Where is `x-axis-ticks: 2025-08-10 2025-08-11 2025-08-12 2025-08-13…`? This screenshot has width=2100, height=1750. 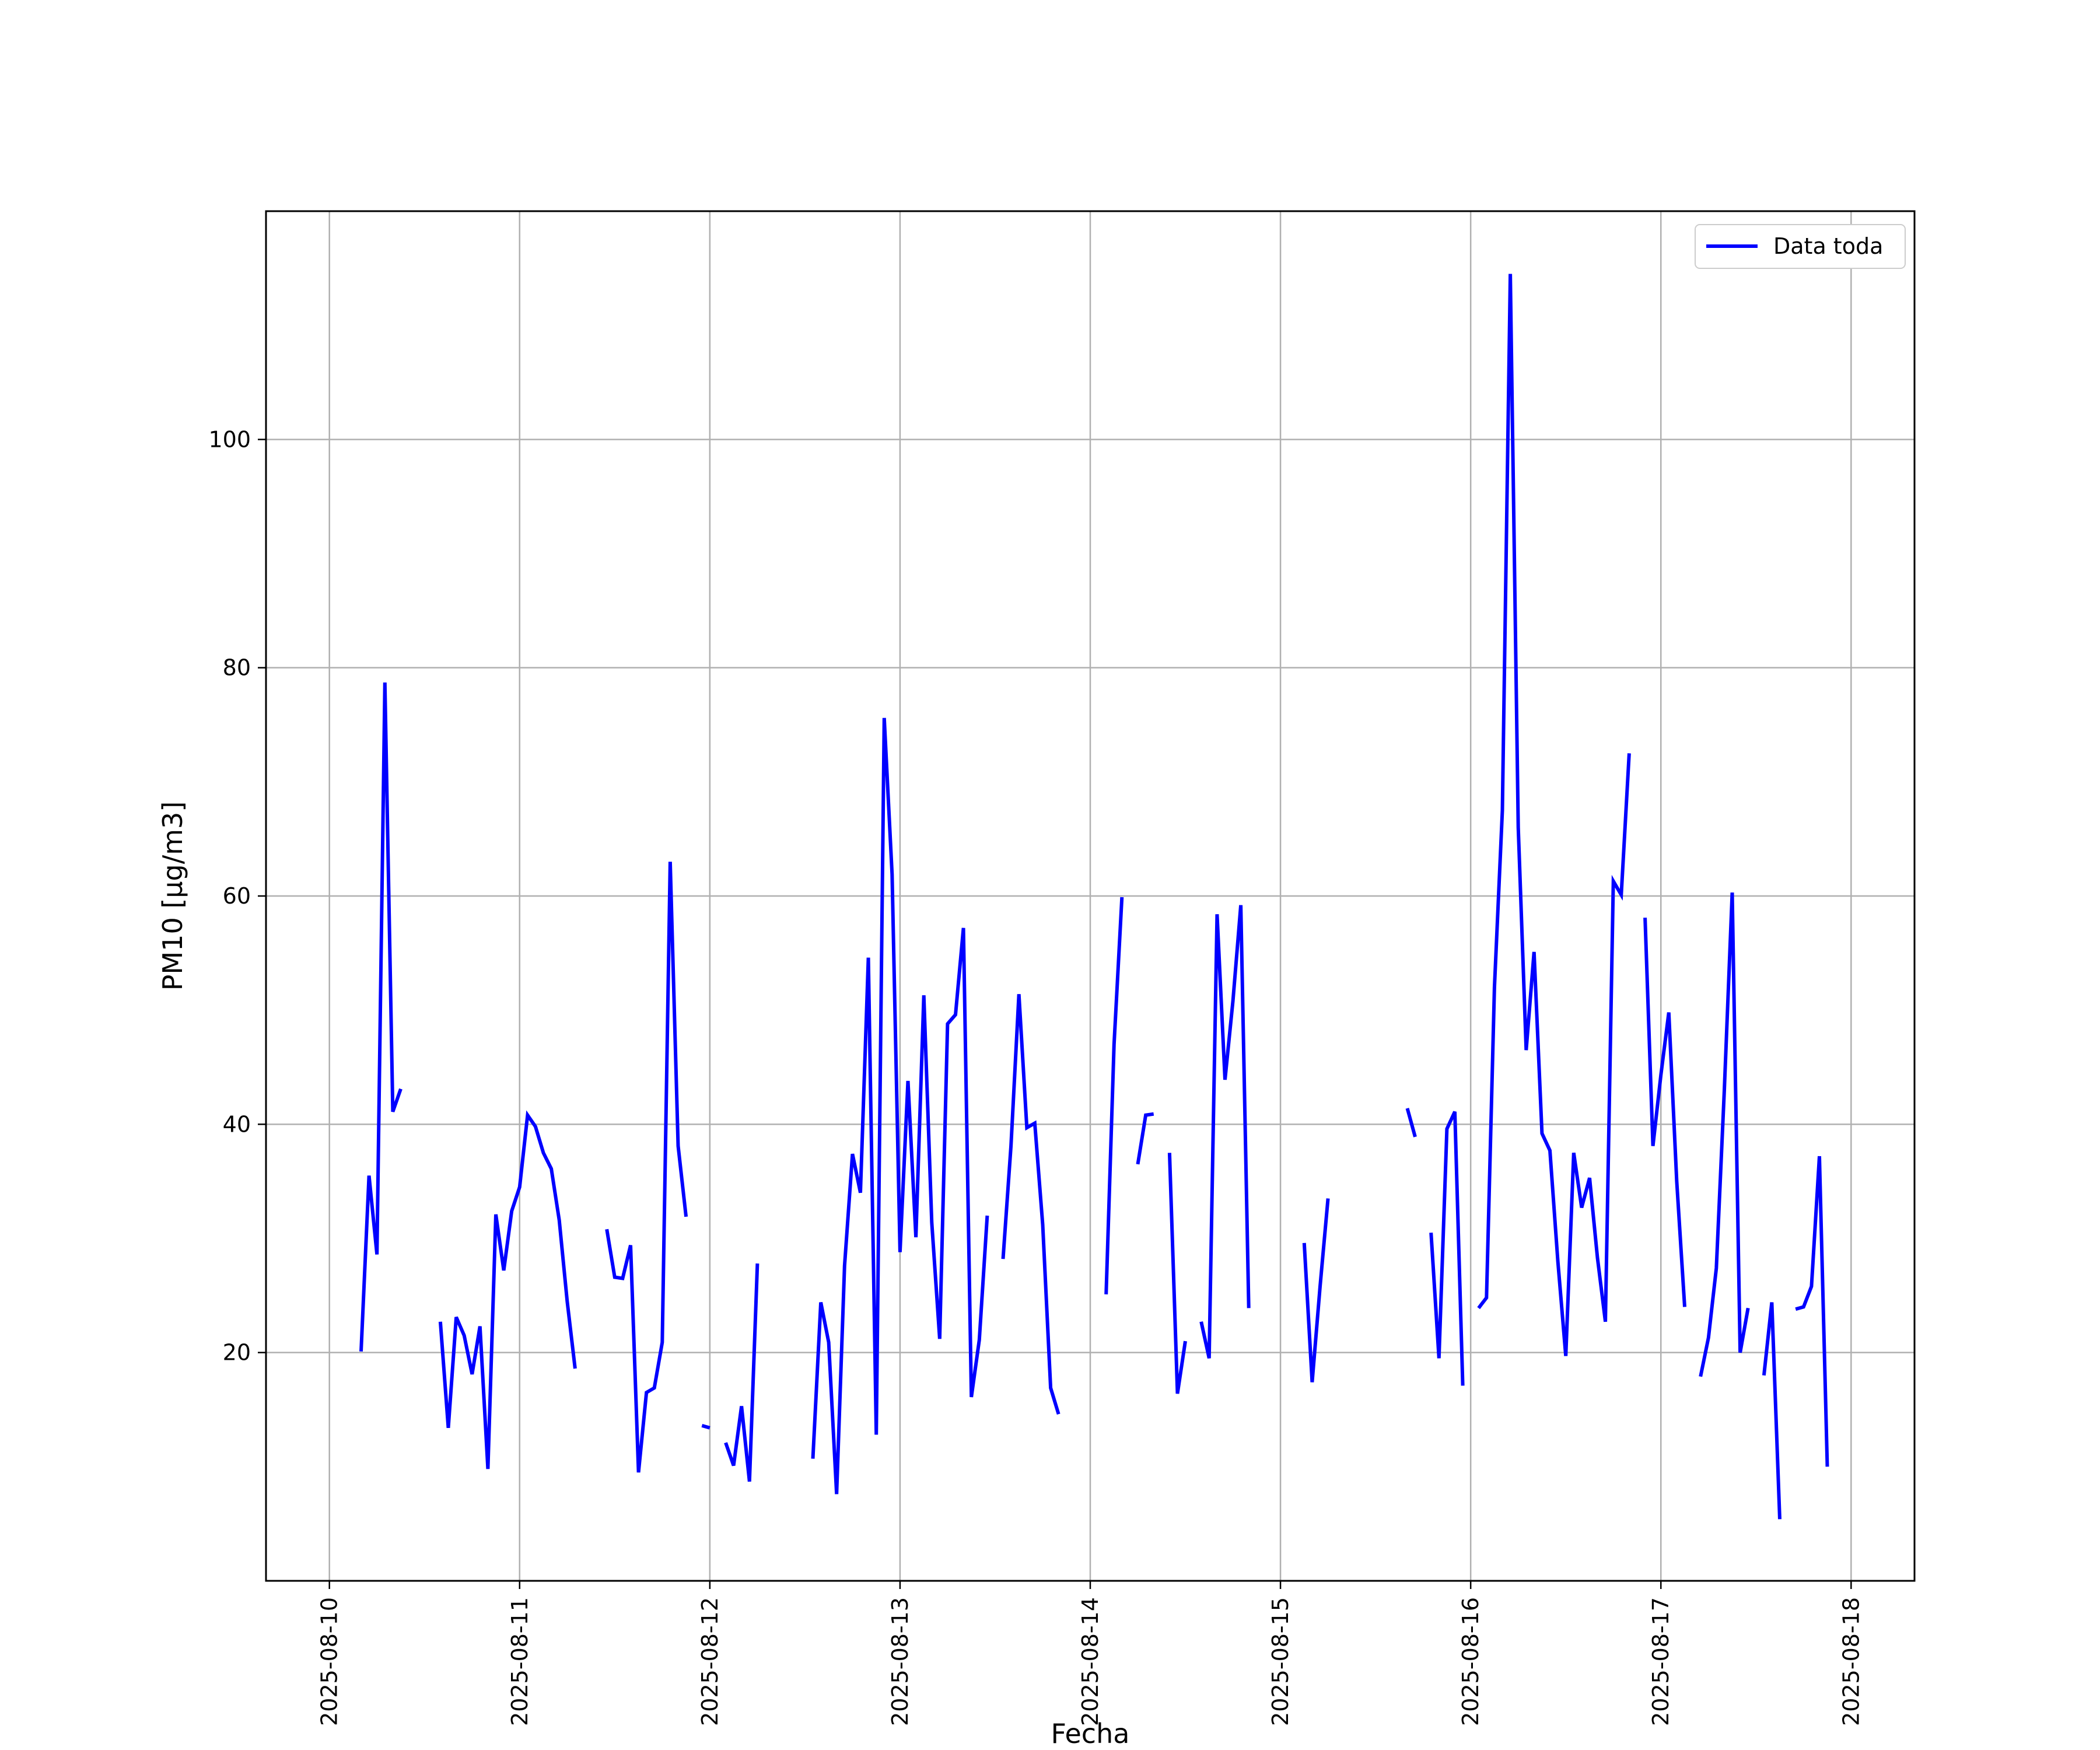 x-axis-ticks: 2025-08-10 2025-08-11 2025-08-12 2025-08-13… is located at coordinates (1090, 1653).